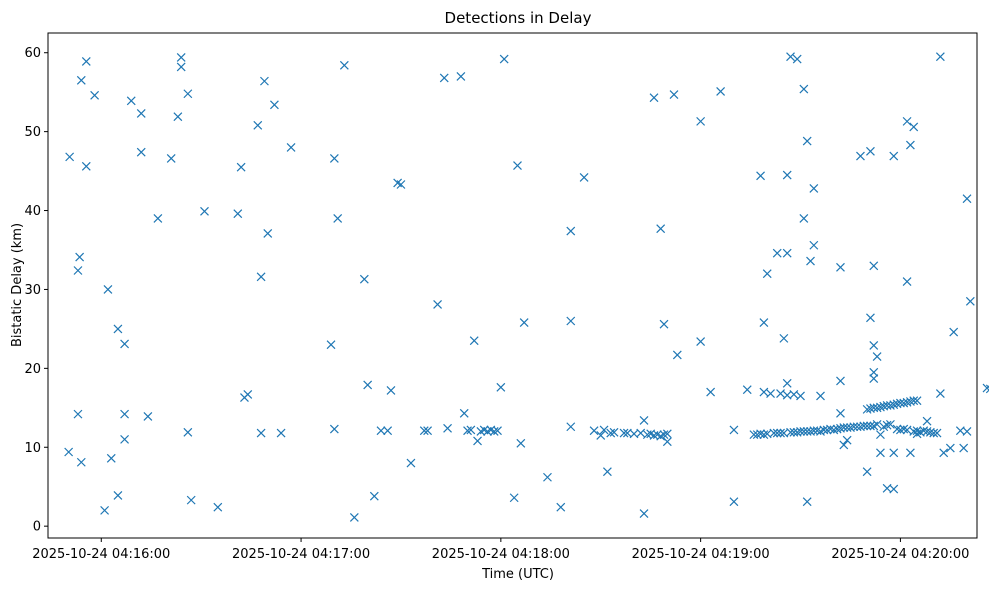  Describe the element at coordinates (32, 369) in the screenshot. I see `y-tick-label: 20` at that location.